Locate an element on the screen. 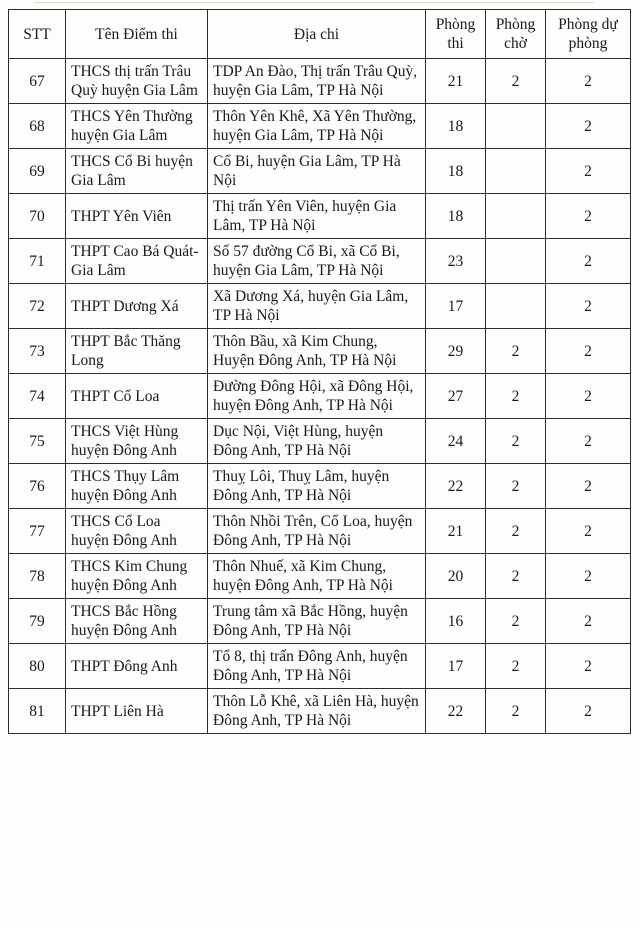 The image size is (640, 928). stt-cell: 73 is located at coordinates (37, 351).